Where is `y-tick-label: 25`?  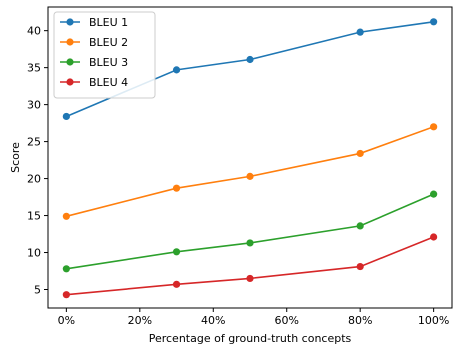 y-tick-label: 25 is located at coordinates (34, 142).